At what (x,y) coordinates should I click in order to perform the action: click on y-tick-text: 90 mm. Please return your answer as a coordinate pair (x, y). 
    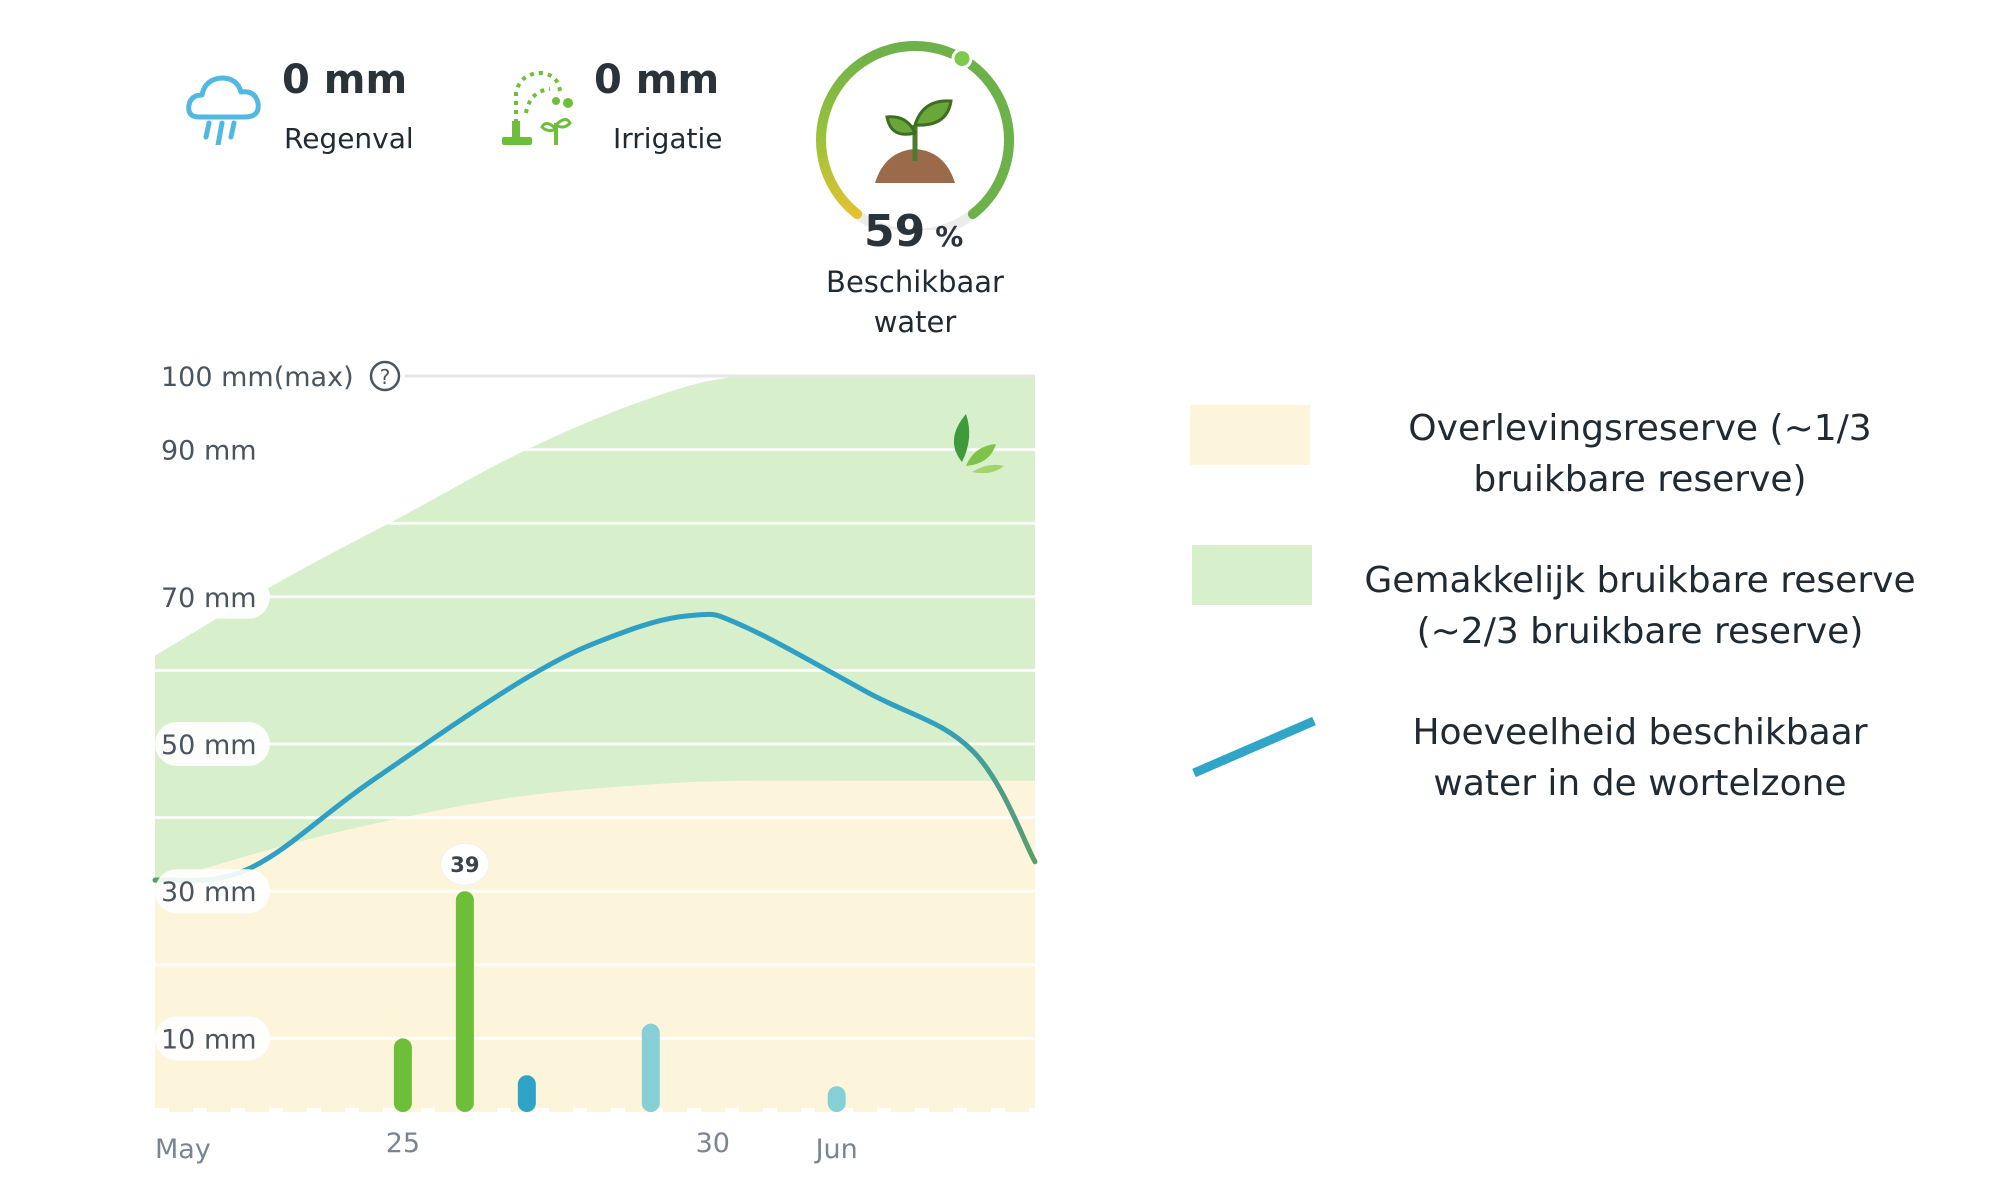
    Looking at the image, I should click on (209, 451).